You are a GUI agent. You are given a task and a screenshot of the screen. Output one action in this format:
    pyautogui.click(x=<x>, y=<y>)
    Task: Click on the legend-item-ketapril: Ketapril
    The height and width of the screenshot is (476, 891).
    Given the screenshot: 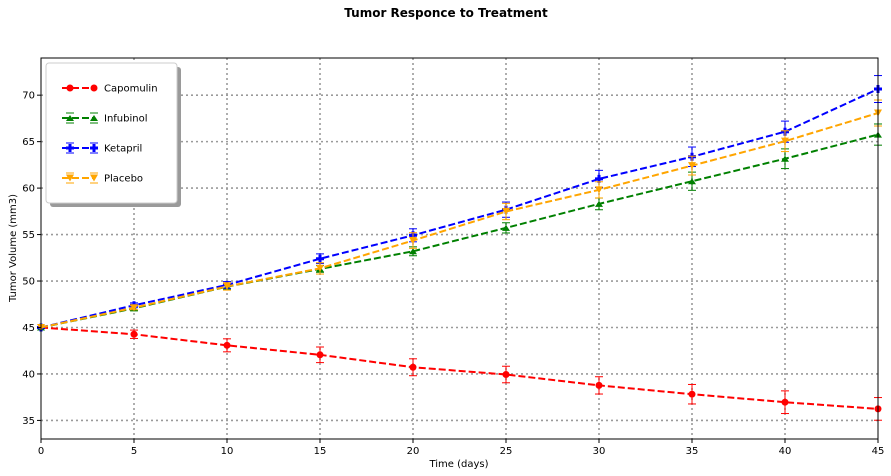 What is the action you would take?
    pyautogui.click(x=102, y=148)
    